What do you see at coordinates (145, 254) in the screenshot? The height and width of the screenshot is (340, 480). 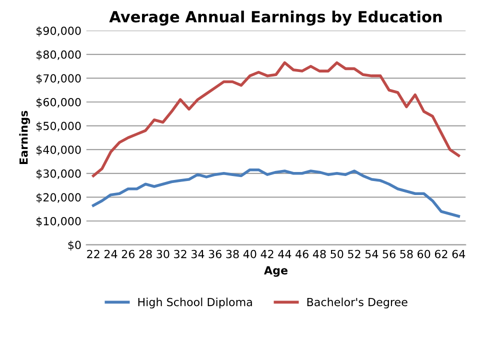 I see `x-tick-label: 28` at bounding box center [145, 254].